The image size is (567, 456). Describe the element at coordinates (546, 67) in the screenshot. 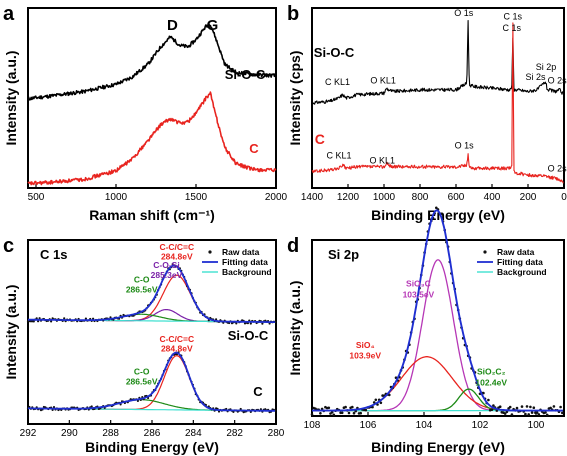

I see `panel-b-annotation: Si 2p` at that location.